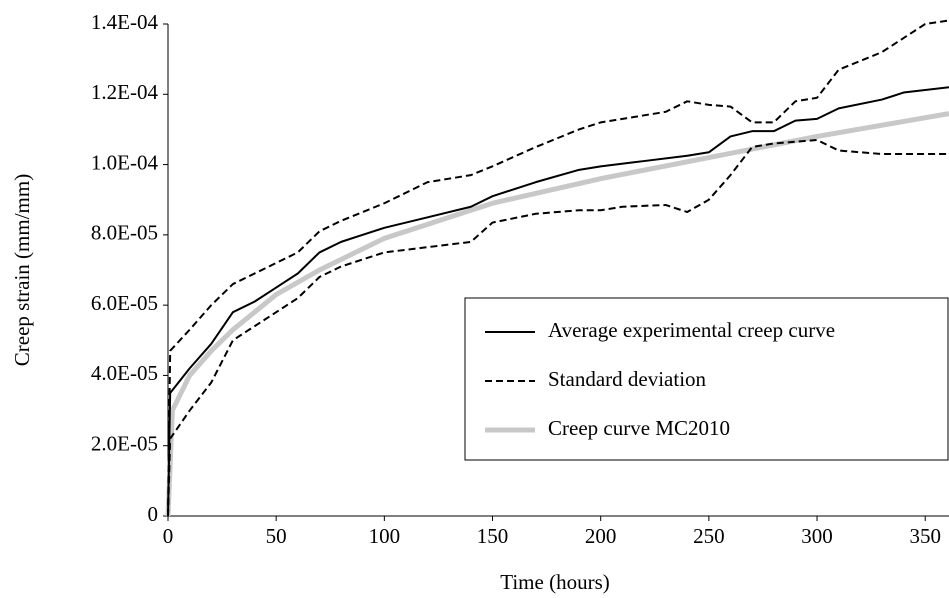  Describe the element at coordinates (601, 536) in the screenshot. I see `x-tick-label: 200` at that location.